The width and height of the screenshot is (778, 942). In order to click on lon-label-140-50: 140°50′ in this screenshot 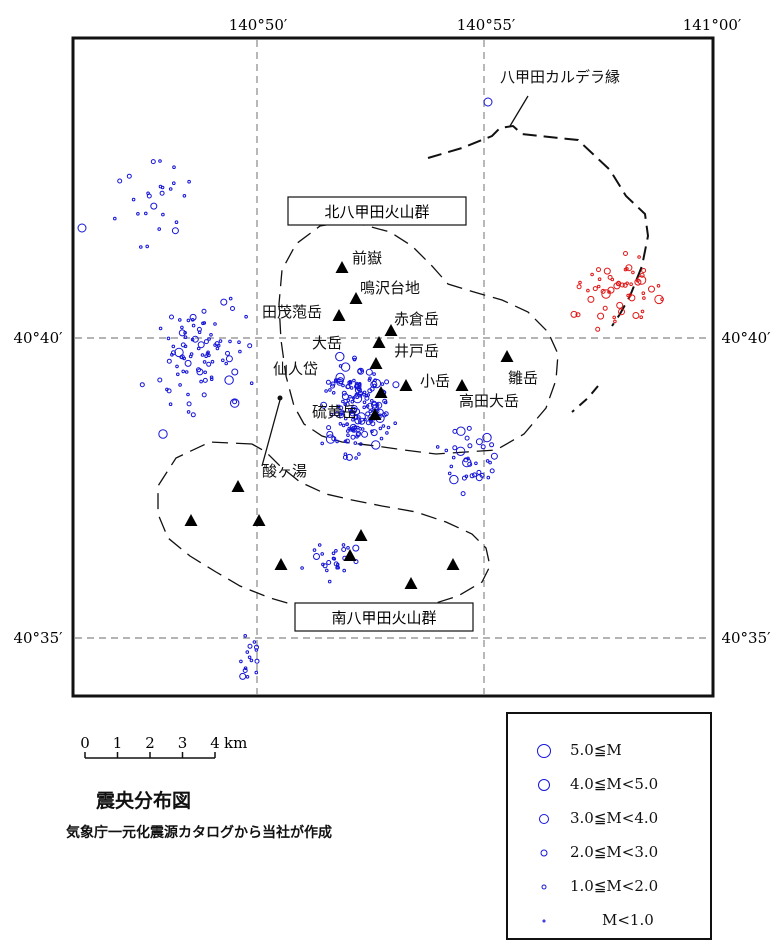, I will do `click(258, 25)`.